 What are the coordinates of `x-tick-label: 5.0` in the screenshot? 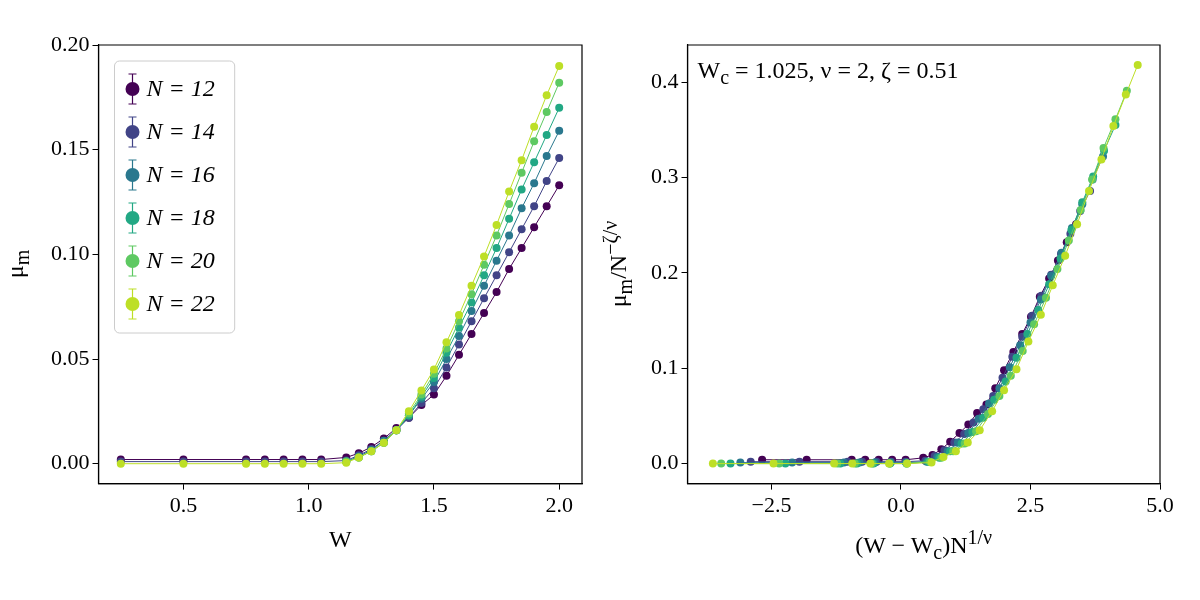 It's located at (1160, 504).